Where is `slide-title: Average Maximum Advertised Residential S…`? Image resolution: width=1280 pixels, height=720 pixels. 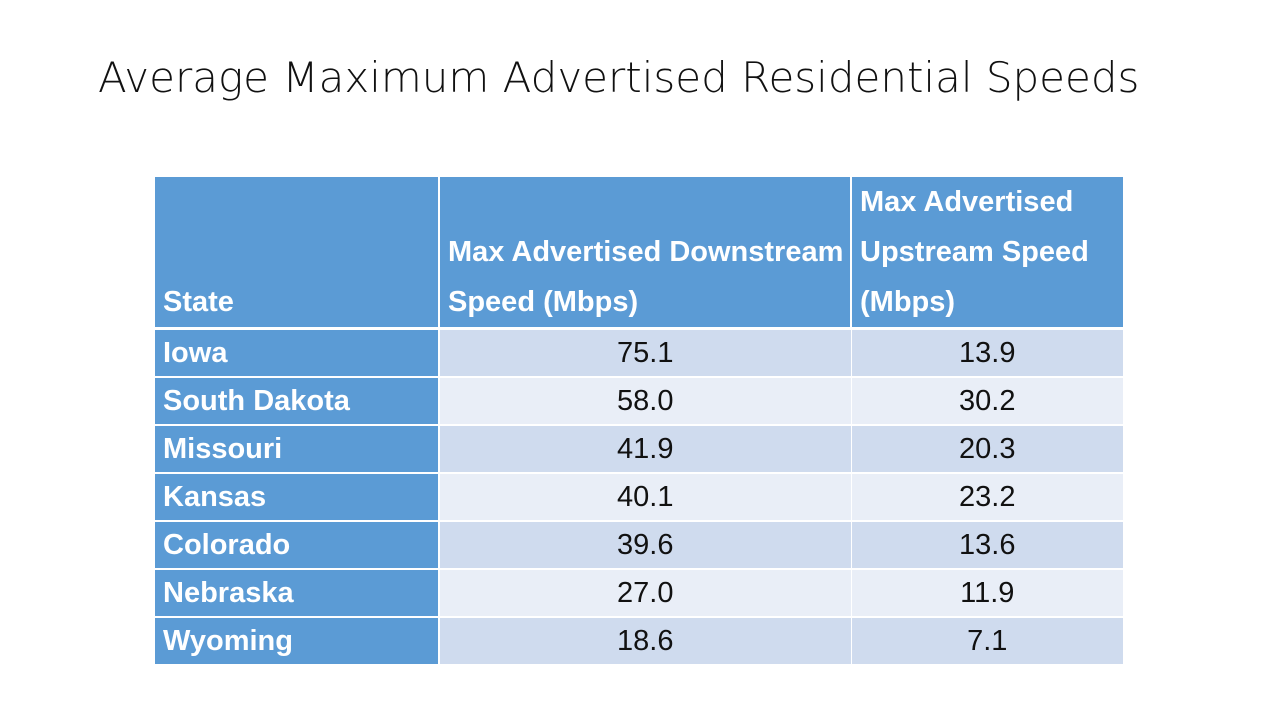
slide-title: Average Maximum Advertised Residential S… is located at coordinates (619, 77).